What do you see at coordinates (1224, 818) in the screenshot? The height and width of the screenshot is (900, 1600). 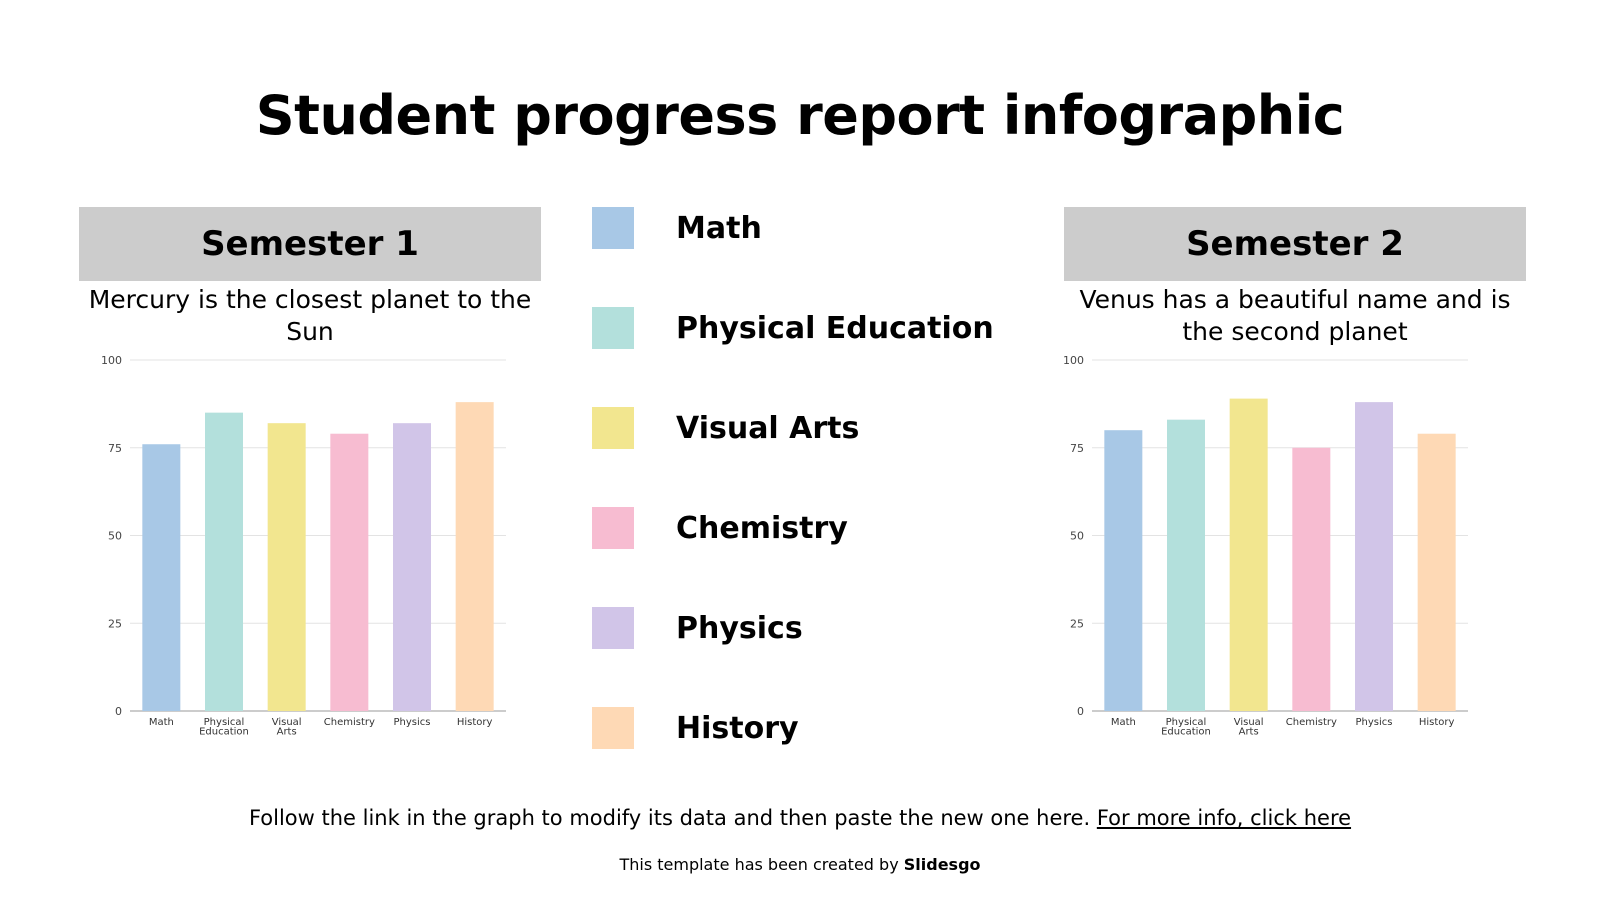 I see `more-info-link: For more info, click here` at bounding box center [1224, 818].